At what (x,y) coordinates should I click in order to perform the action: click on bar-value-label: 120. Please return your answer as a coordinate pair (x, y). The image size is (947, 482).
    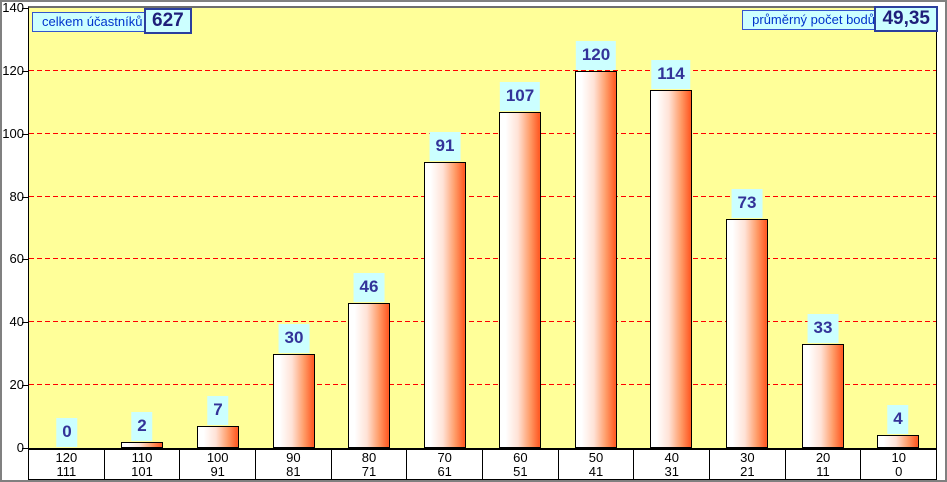
    Looking at the image, I should click on (596, 55).